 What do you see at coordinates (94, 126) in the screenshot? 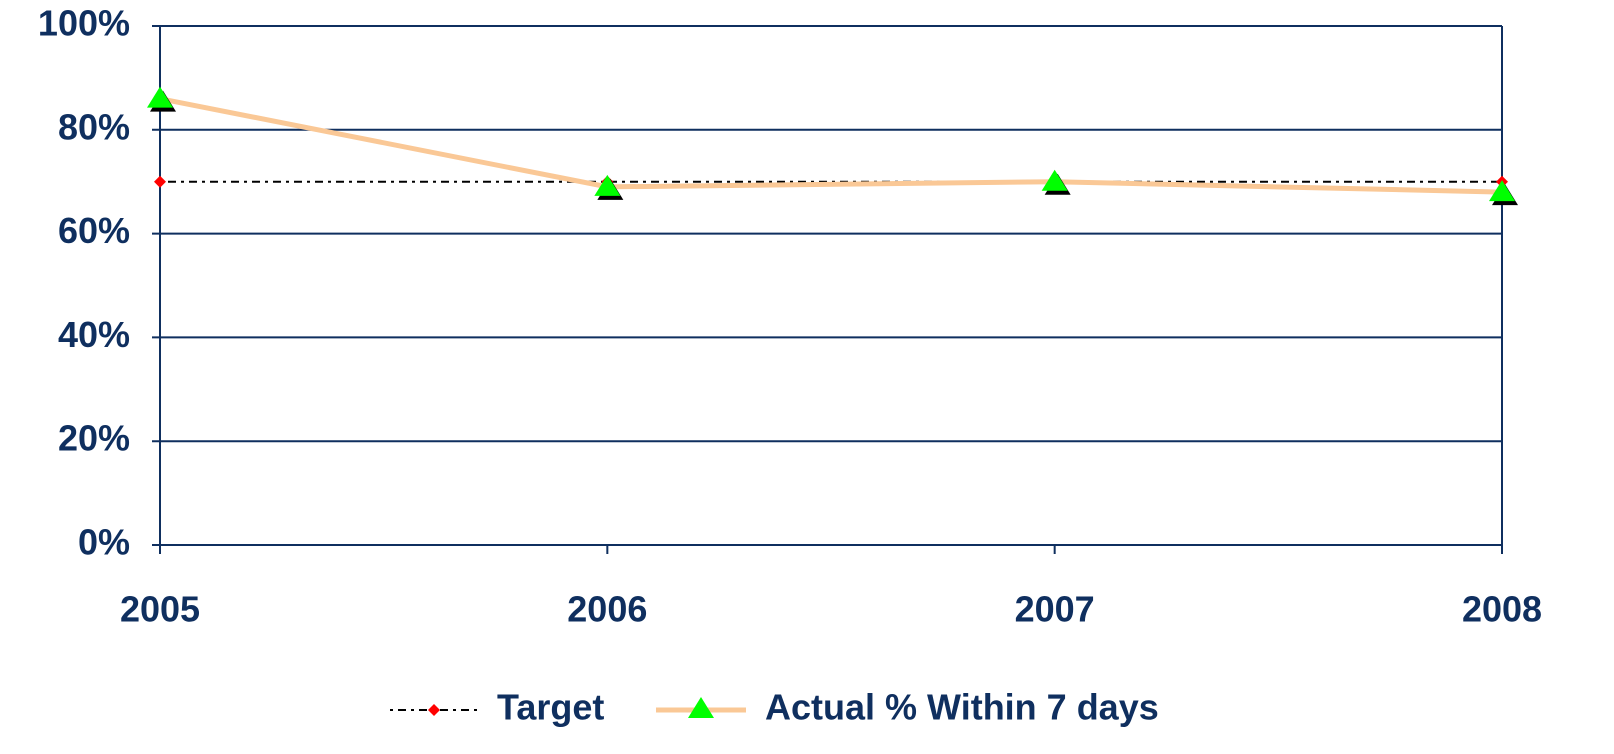
I see `y-tick-label: 80%` at bounding box center [94, 126].